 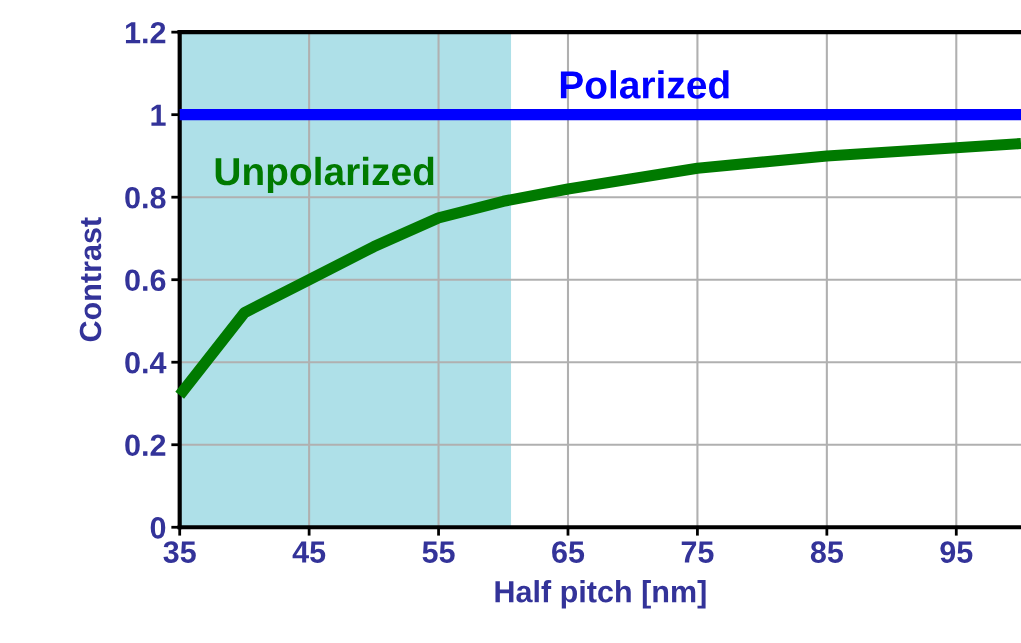 What do you see at coordinates (309, 552) in the screenshot?
I see `x-tick-label: 45` at bounding box center [309, 552].